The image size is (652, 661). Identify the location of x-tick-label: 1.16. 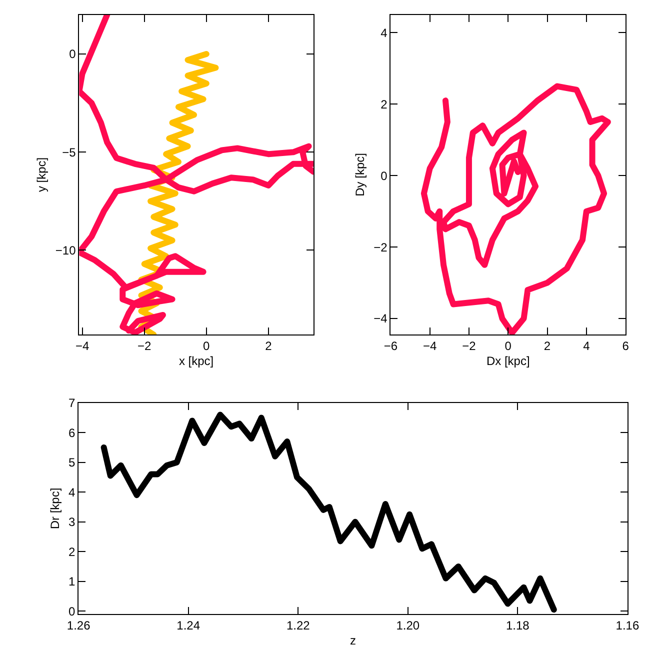
(628, 625).